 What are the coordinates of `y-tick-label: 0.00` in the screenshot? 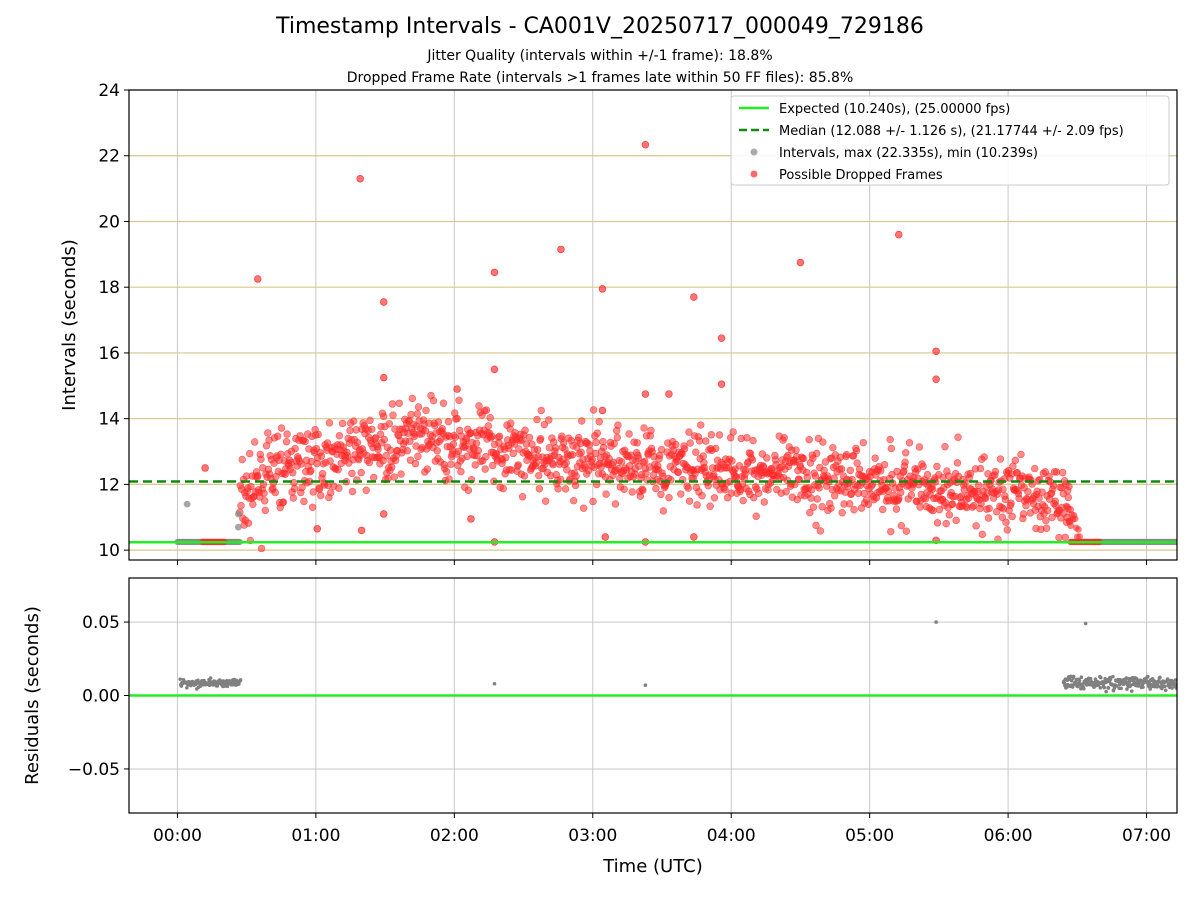 It's located at (101, 697).